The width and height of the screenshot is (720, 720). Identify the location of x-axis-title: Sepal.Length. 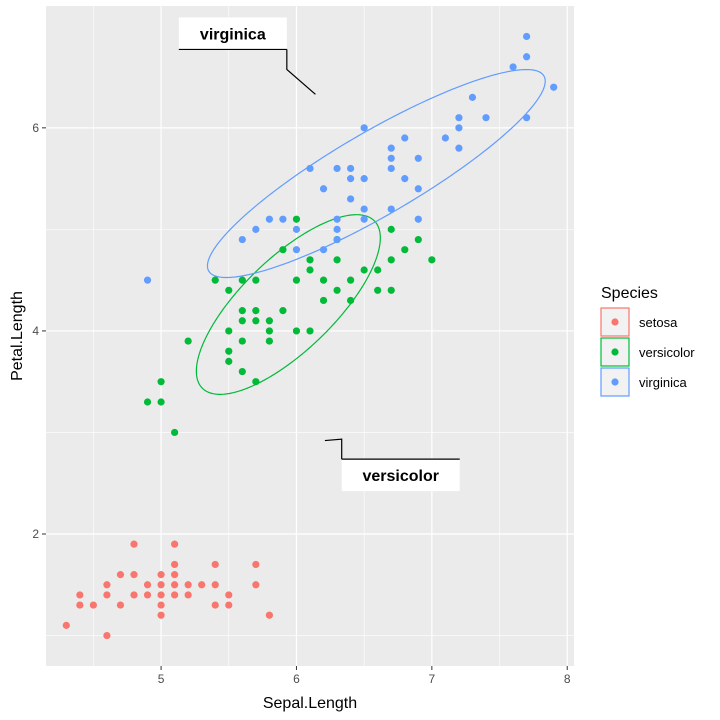
(310, 703).